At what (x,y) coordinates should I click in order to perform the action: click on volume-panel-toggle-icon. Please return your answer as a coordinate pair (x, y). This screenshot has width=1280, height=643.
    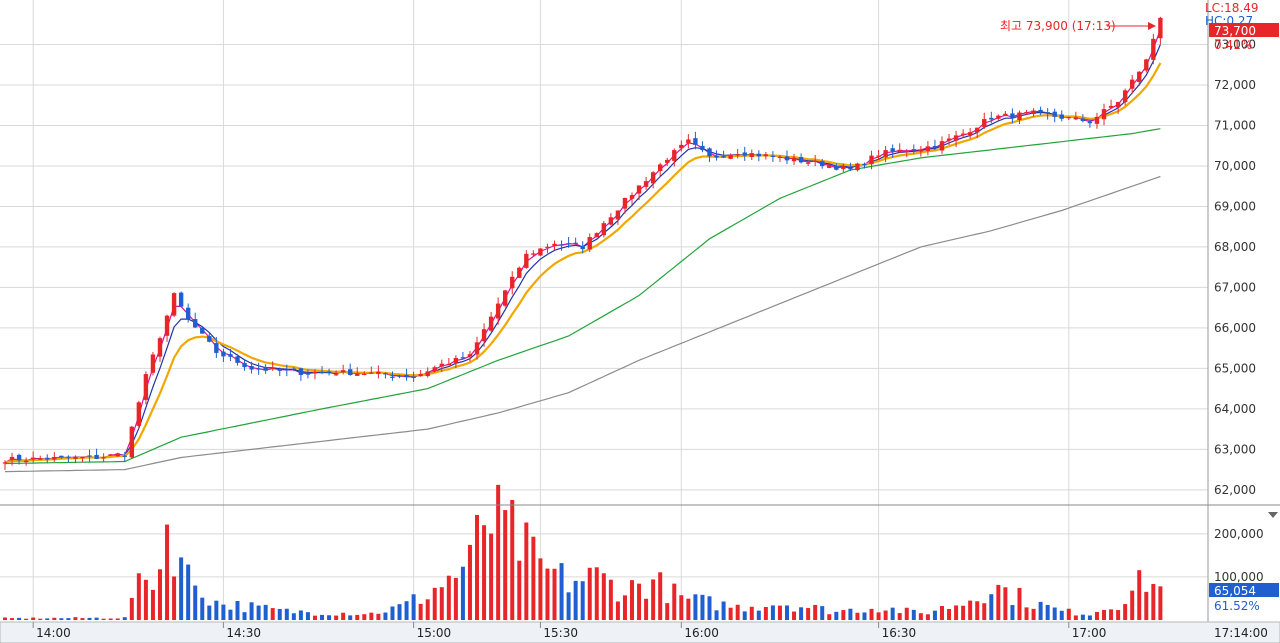
    Looking at the image, I should click on (1273, 515).